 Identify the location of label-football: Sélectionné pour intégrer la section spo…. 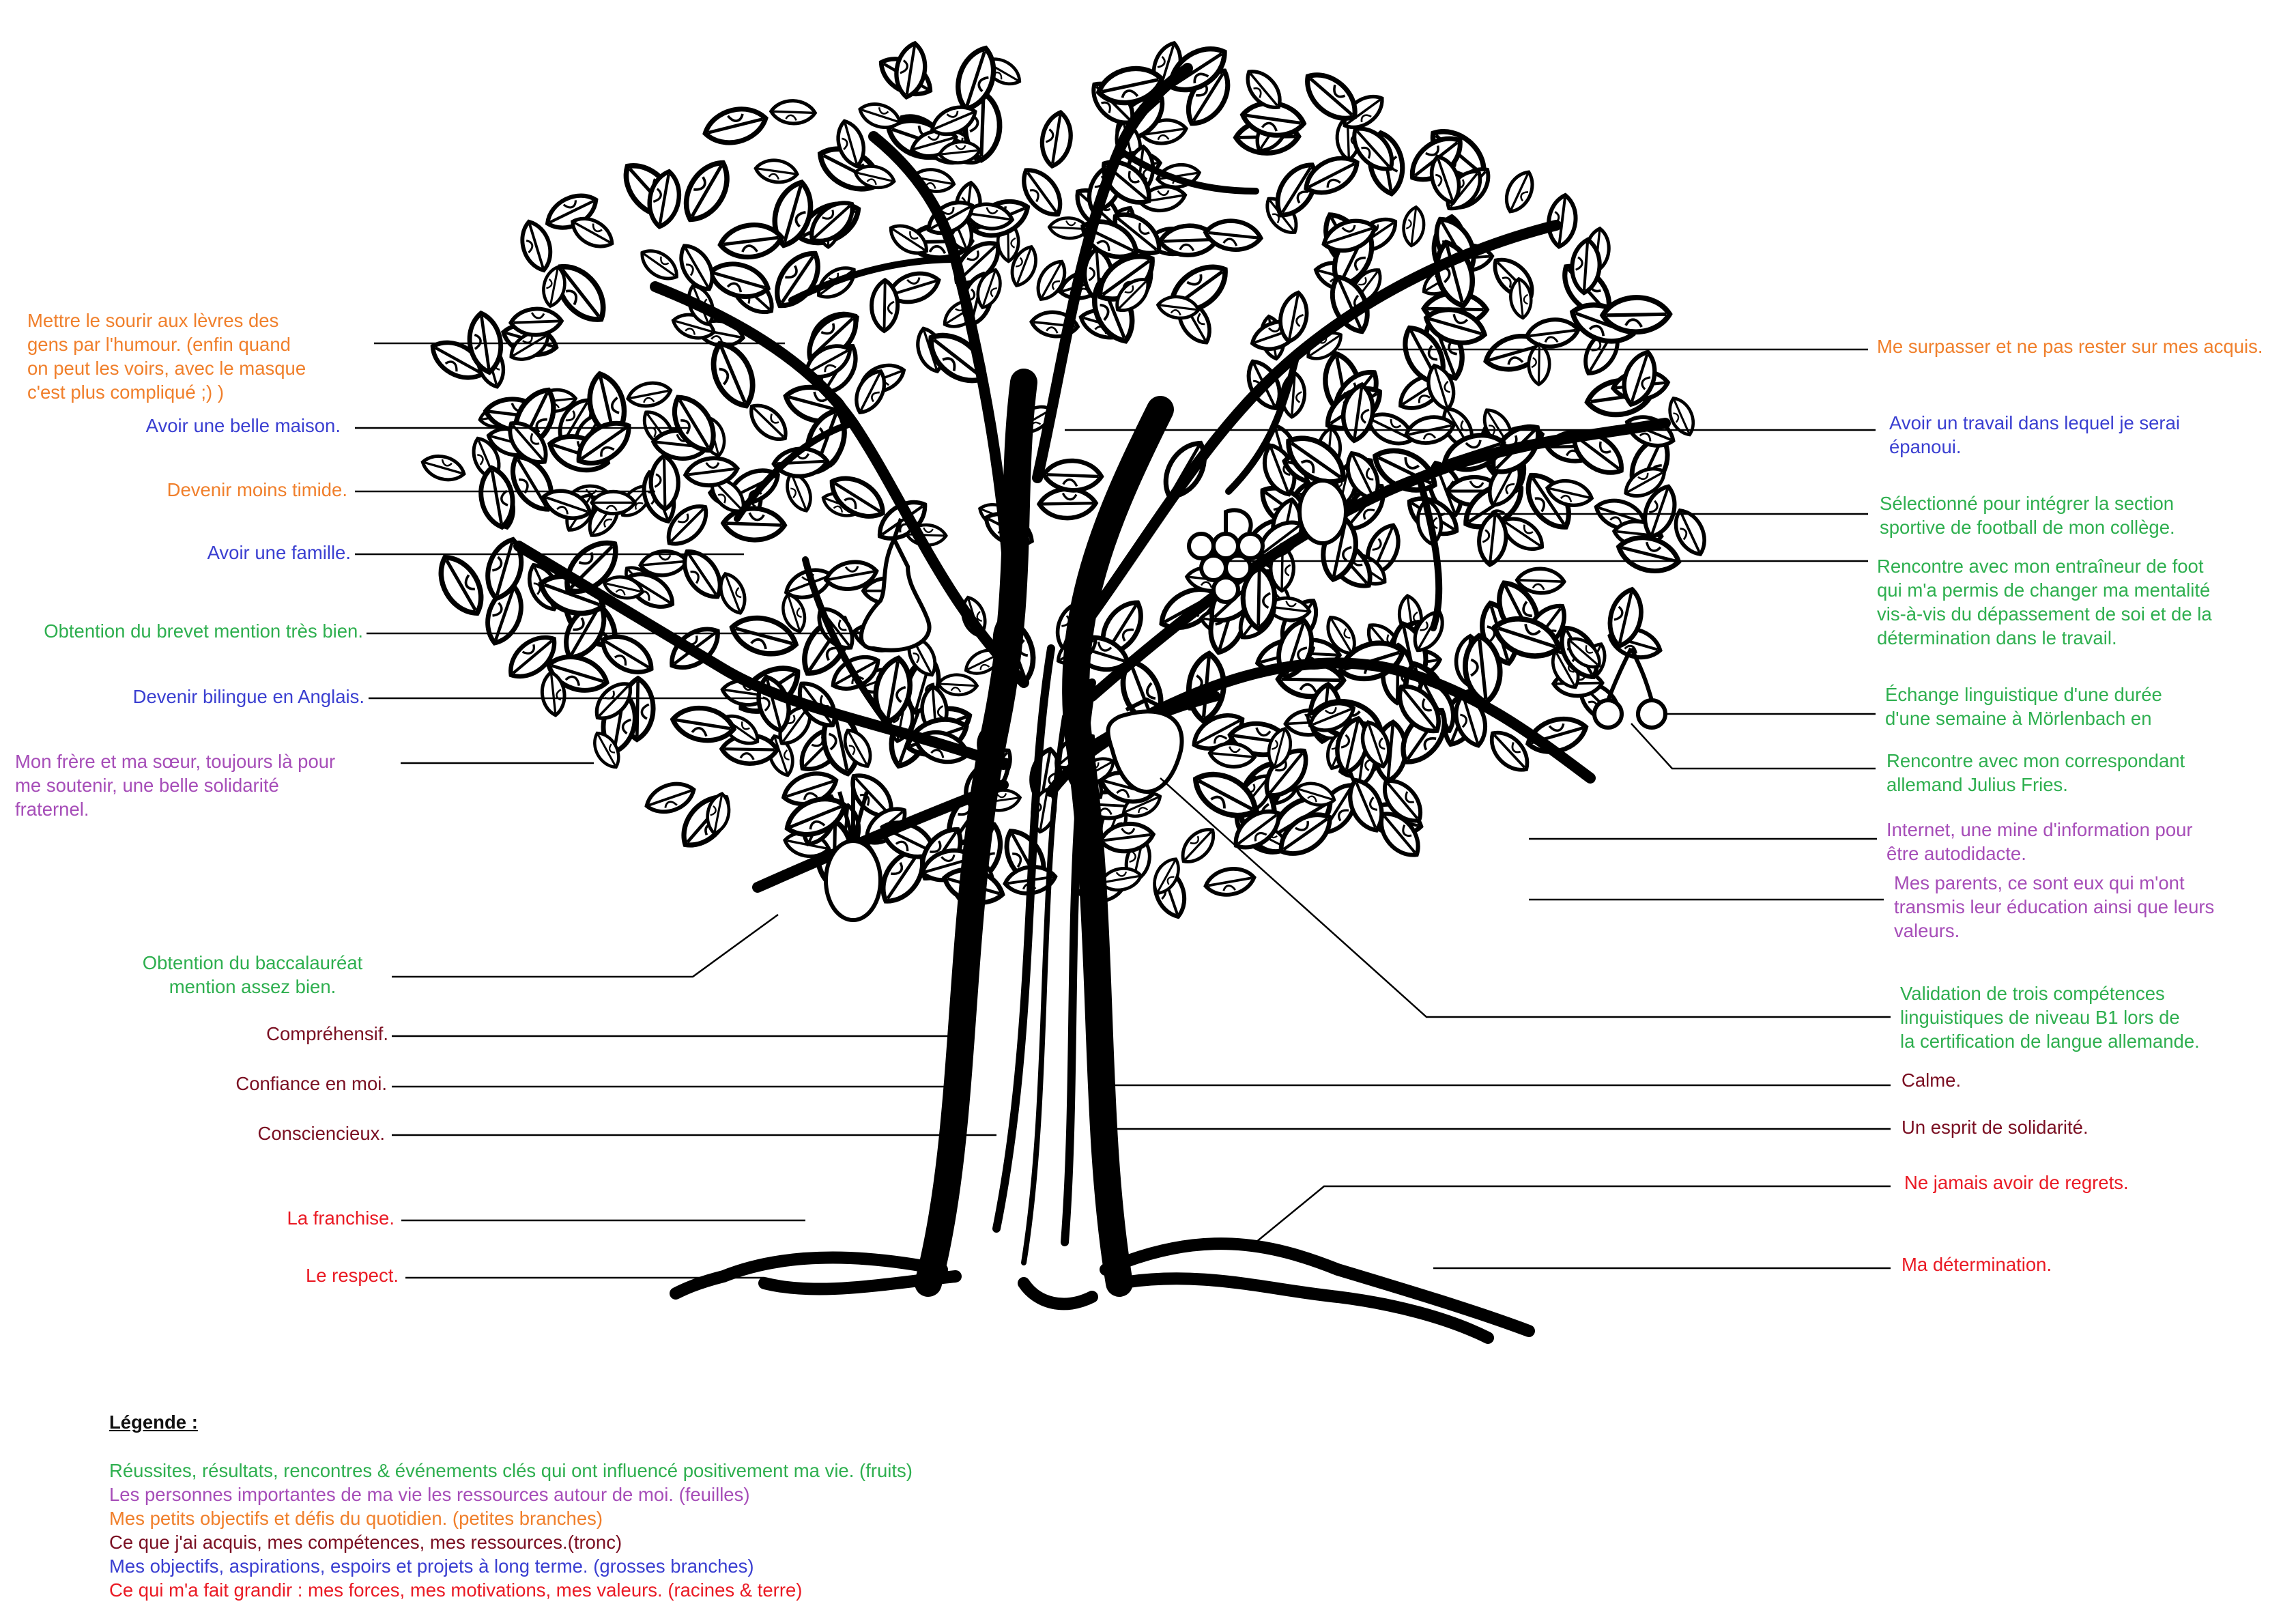
(2028, 515).